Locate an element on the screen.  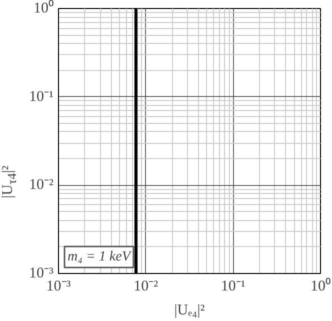
y-tick-label: 10⁻² is located at coordinates (41, 185).